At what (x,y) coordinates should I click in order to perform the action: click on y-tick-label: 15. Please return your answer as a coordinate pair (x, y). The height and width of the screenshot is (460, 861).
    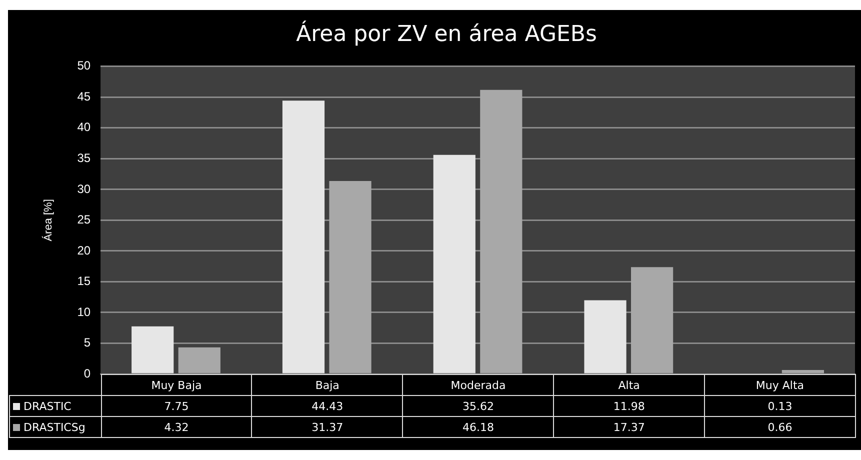
    Looking at the image, I should click on (84, 281).